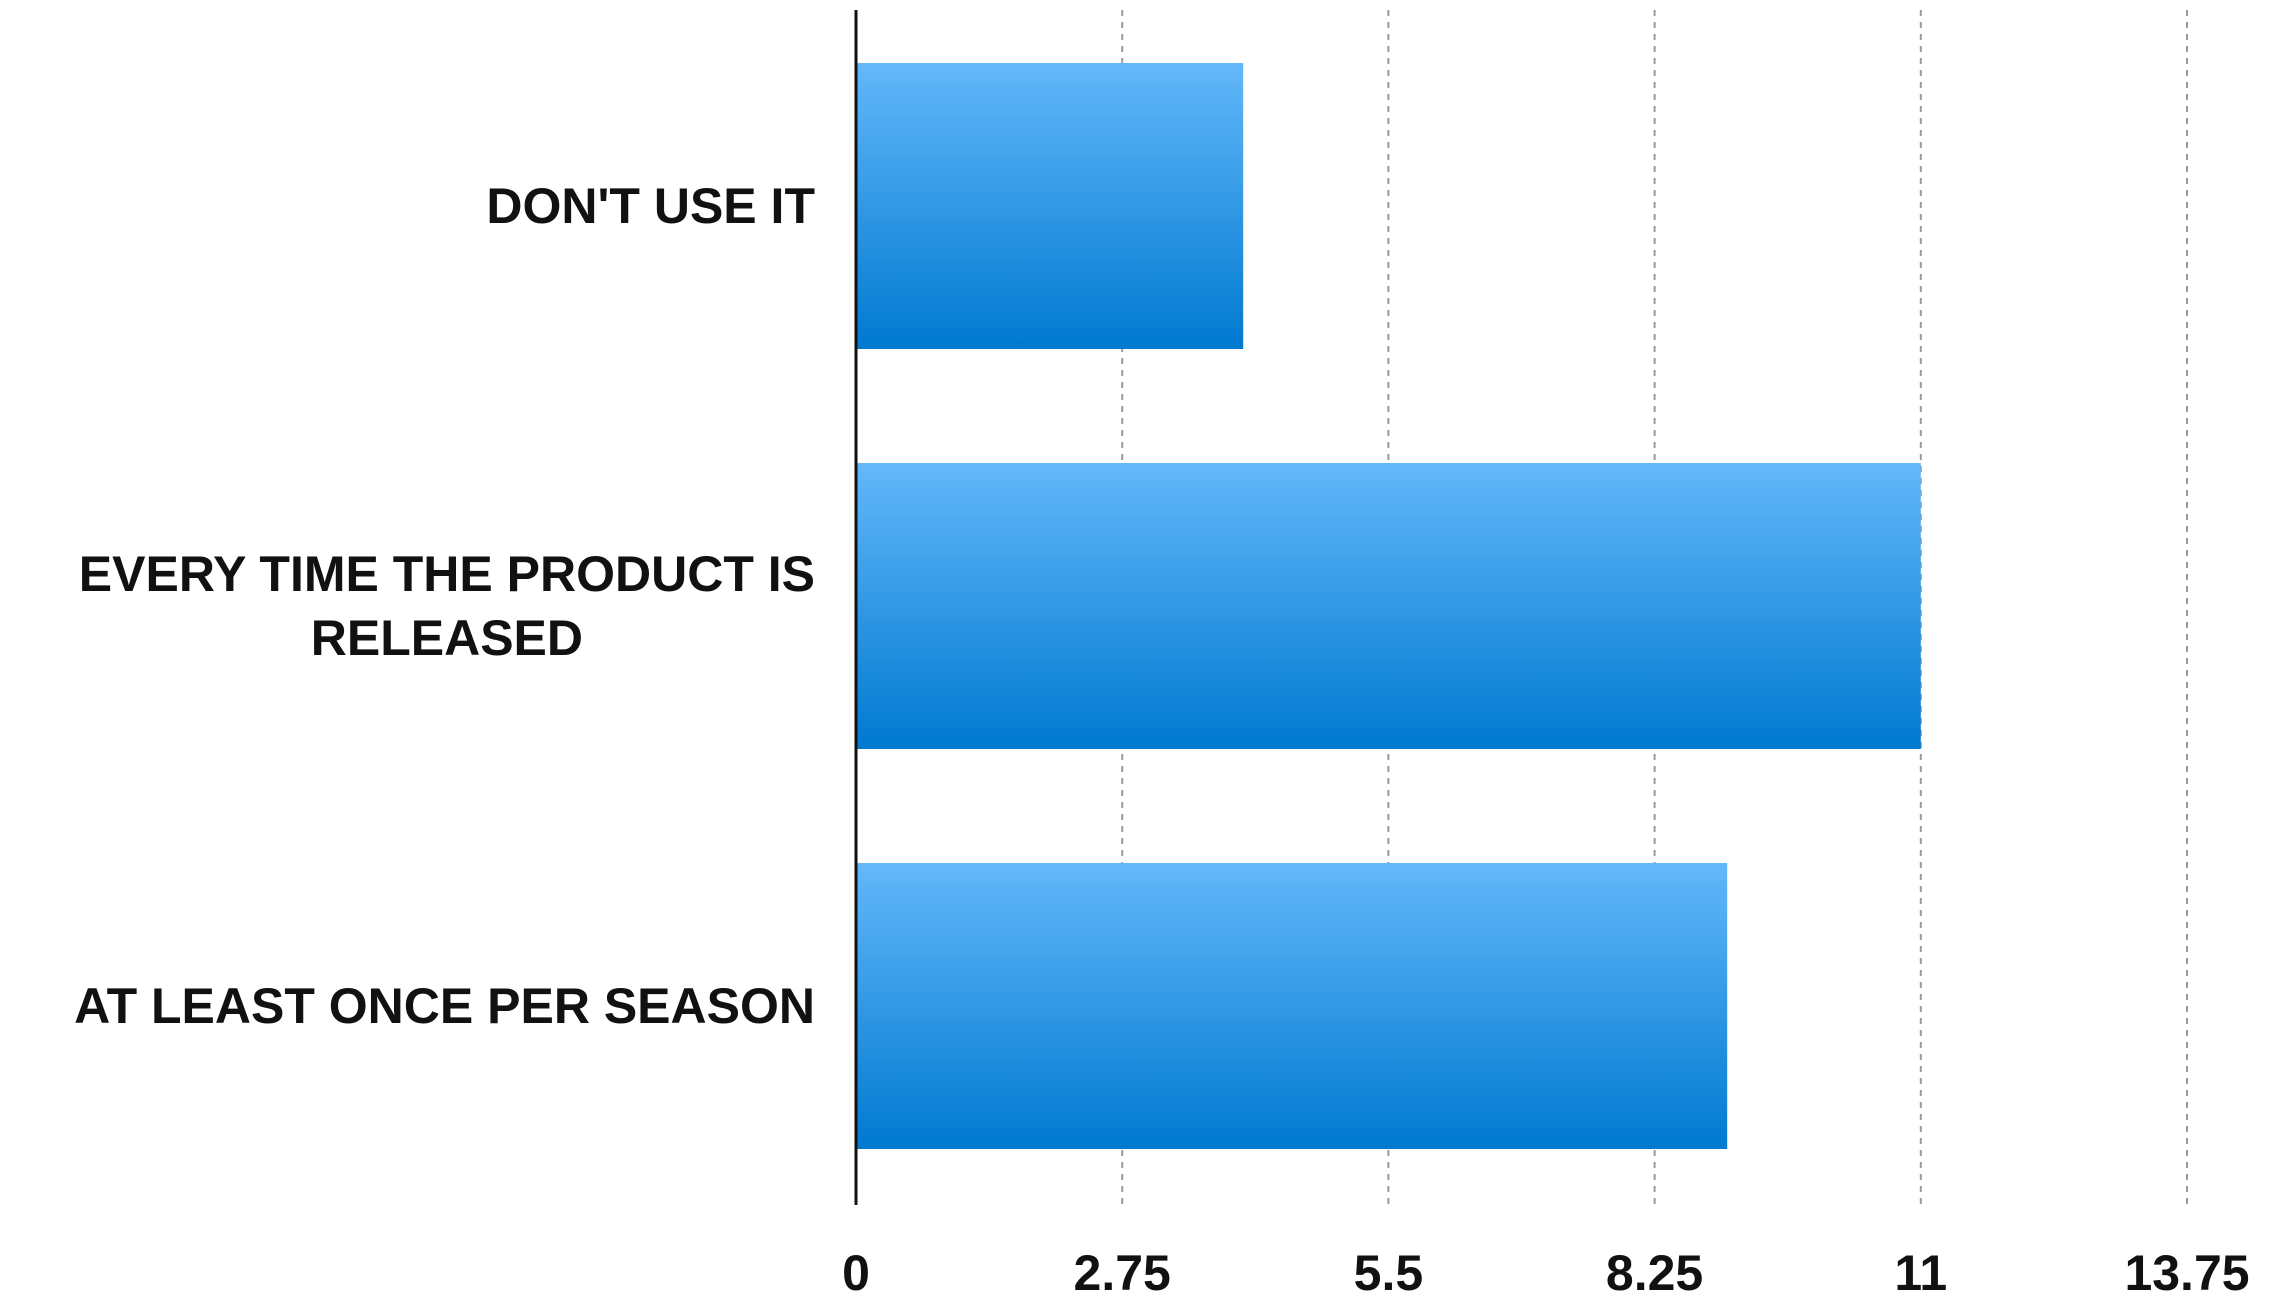 The height and width of the screenshot is (1301, 2269). What do you see at coordinates (1122, 1273) in the screenshot?
I see `x-tick-label: 2.75` at bounding box center [1122, 1273].